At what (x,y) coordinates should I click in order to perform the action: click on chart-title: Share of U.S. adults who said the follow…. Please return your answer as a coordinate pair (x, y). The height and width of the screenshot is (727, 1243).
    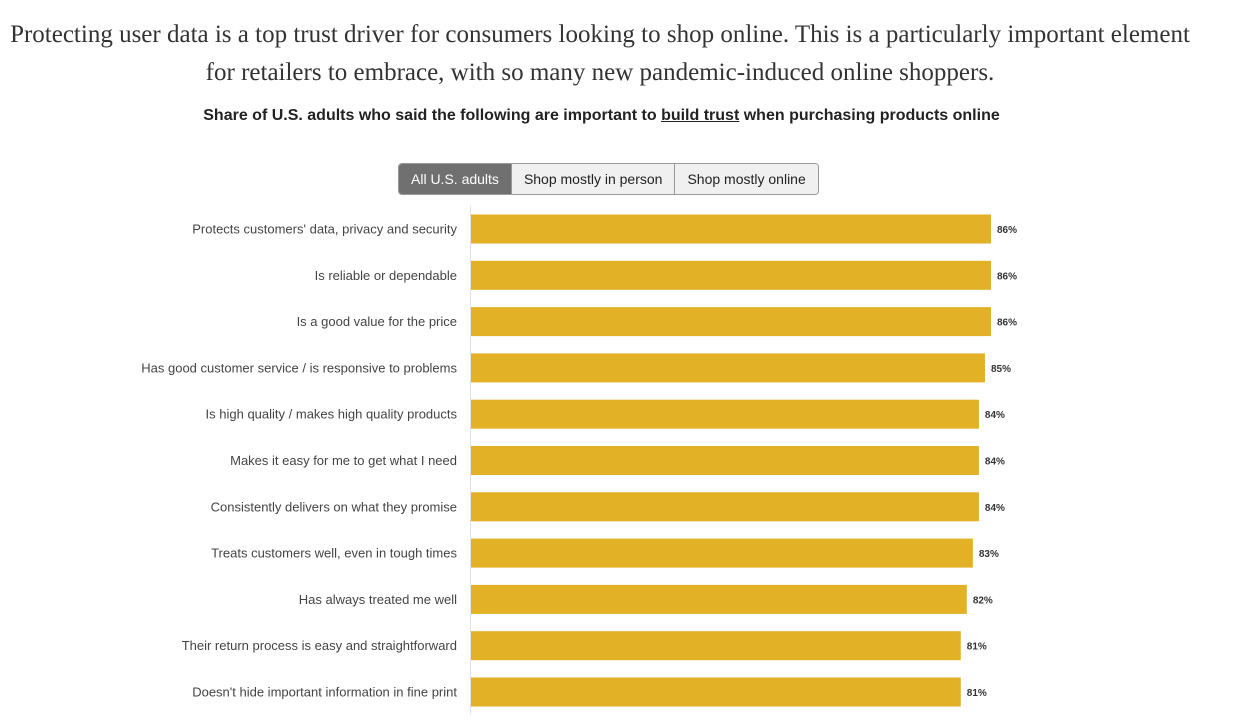
    Looking at the image, I should click on (601, 116).